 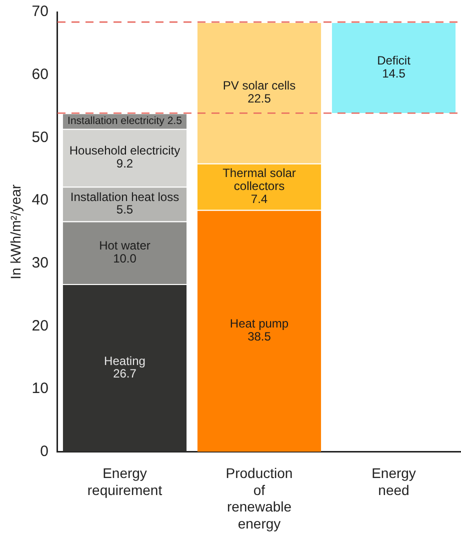 I want to click on data-label: 9.2, so click(x=125, y=163).